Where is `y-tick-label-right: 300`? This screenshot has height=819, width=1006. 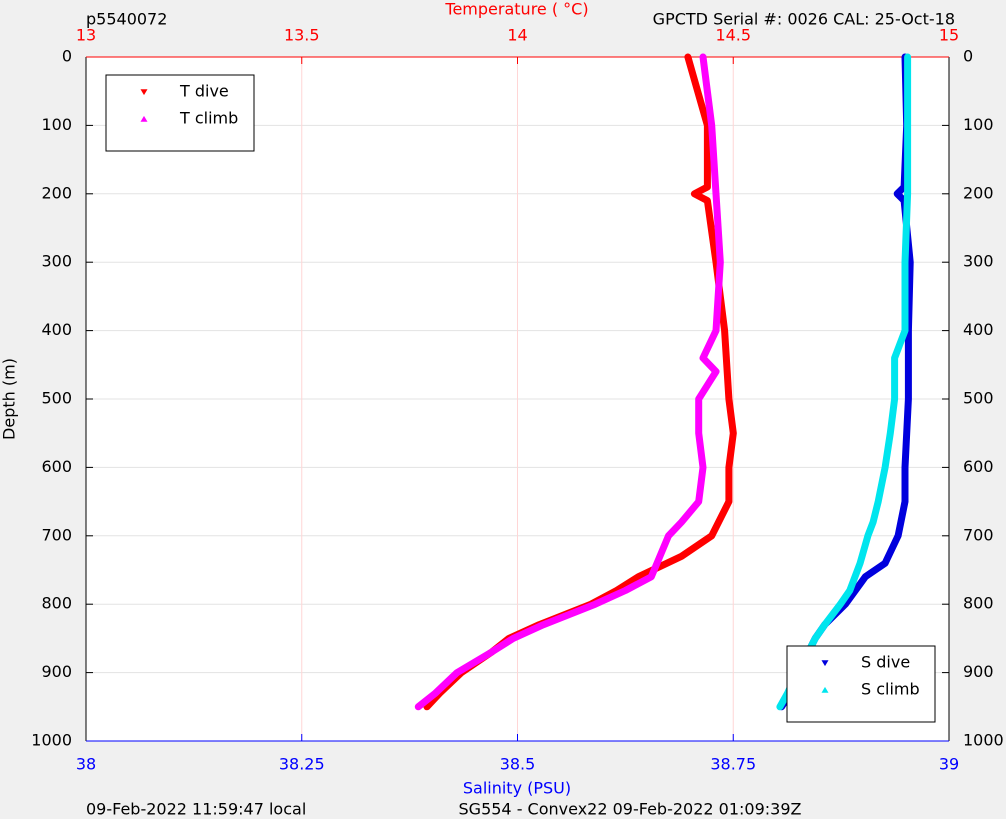 y-tick-label-right: 300 is located at coordinates (978, 261).